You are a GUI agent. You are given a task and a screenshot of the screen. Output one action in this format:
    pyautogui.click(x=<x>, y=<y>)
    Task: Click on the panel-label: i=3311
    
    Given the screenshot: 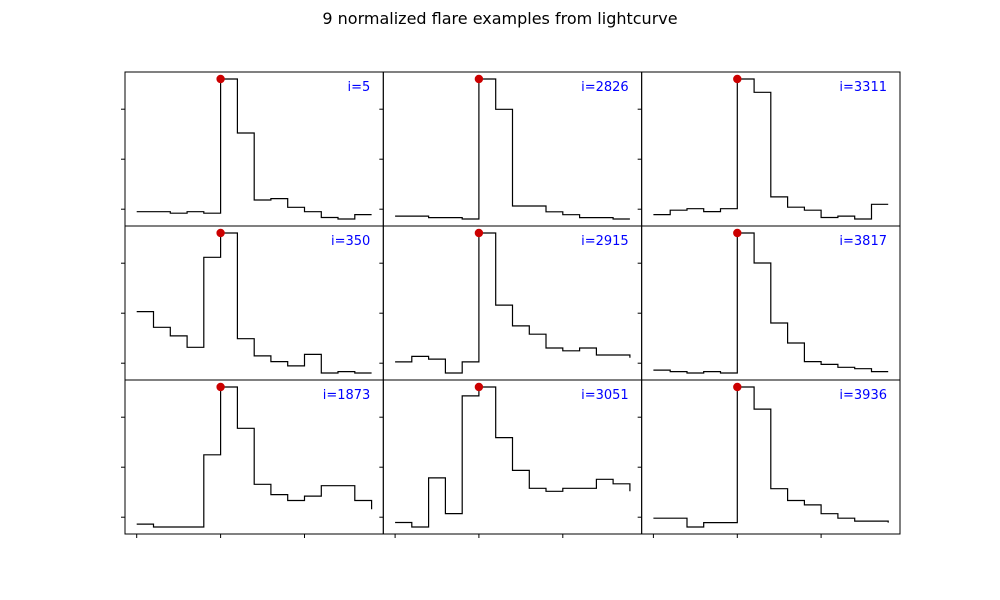 What is the action you would take?
    pyautogui.click(x=863, y=87)
    